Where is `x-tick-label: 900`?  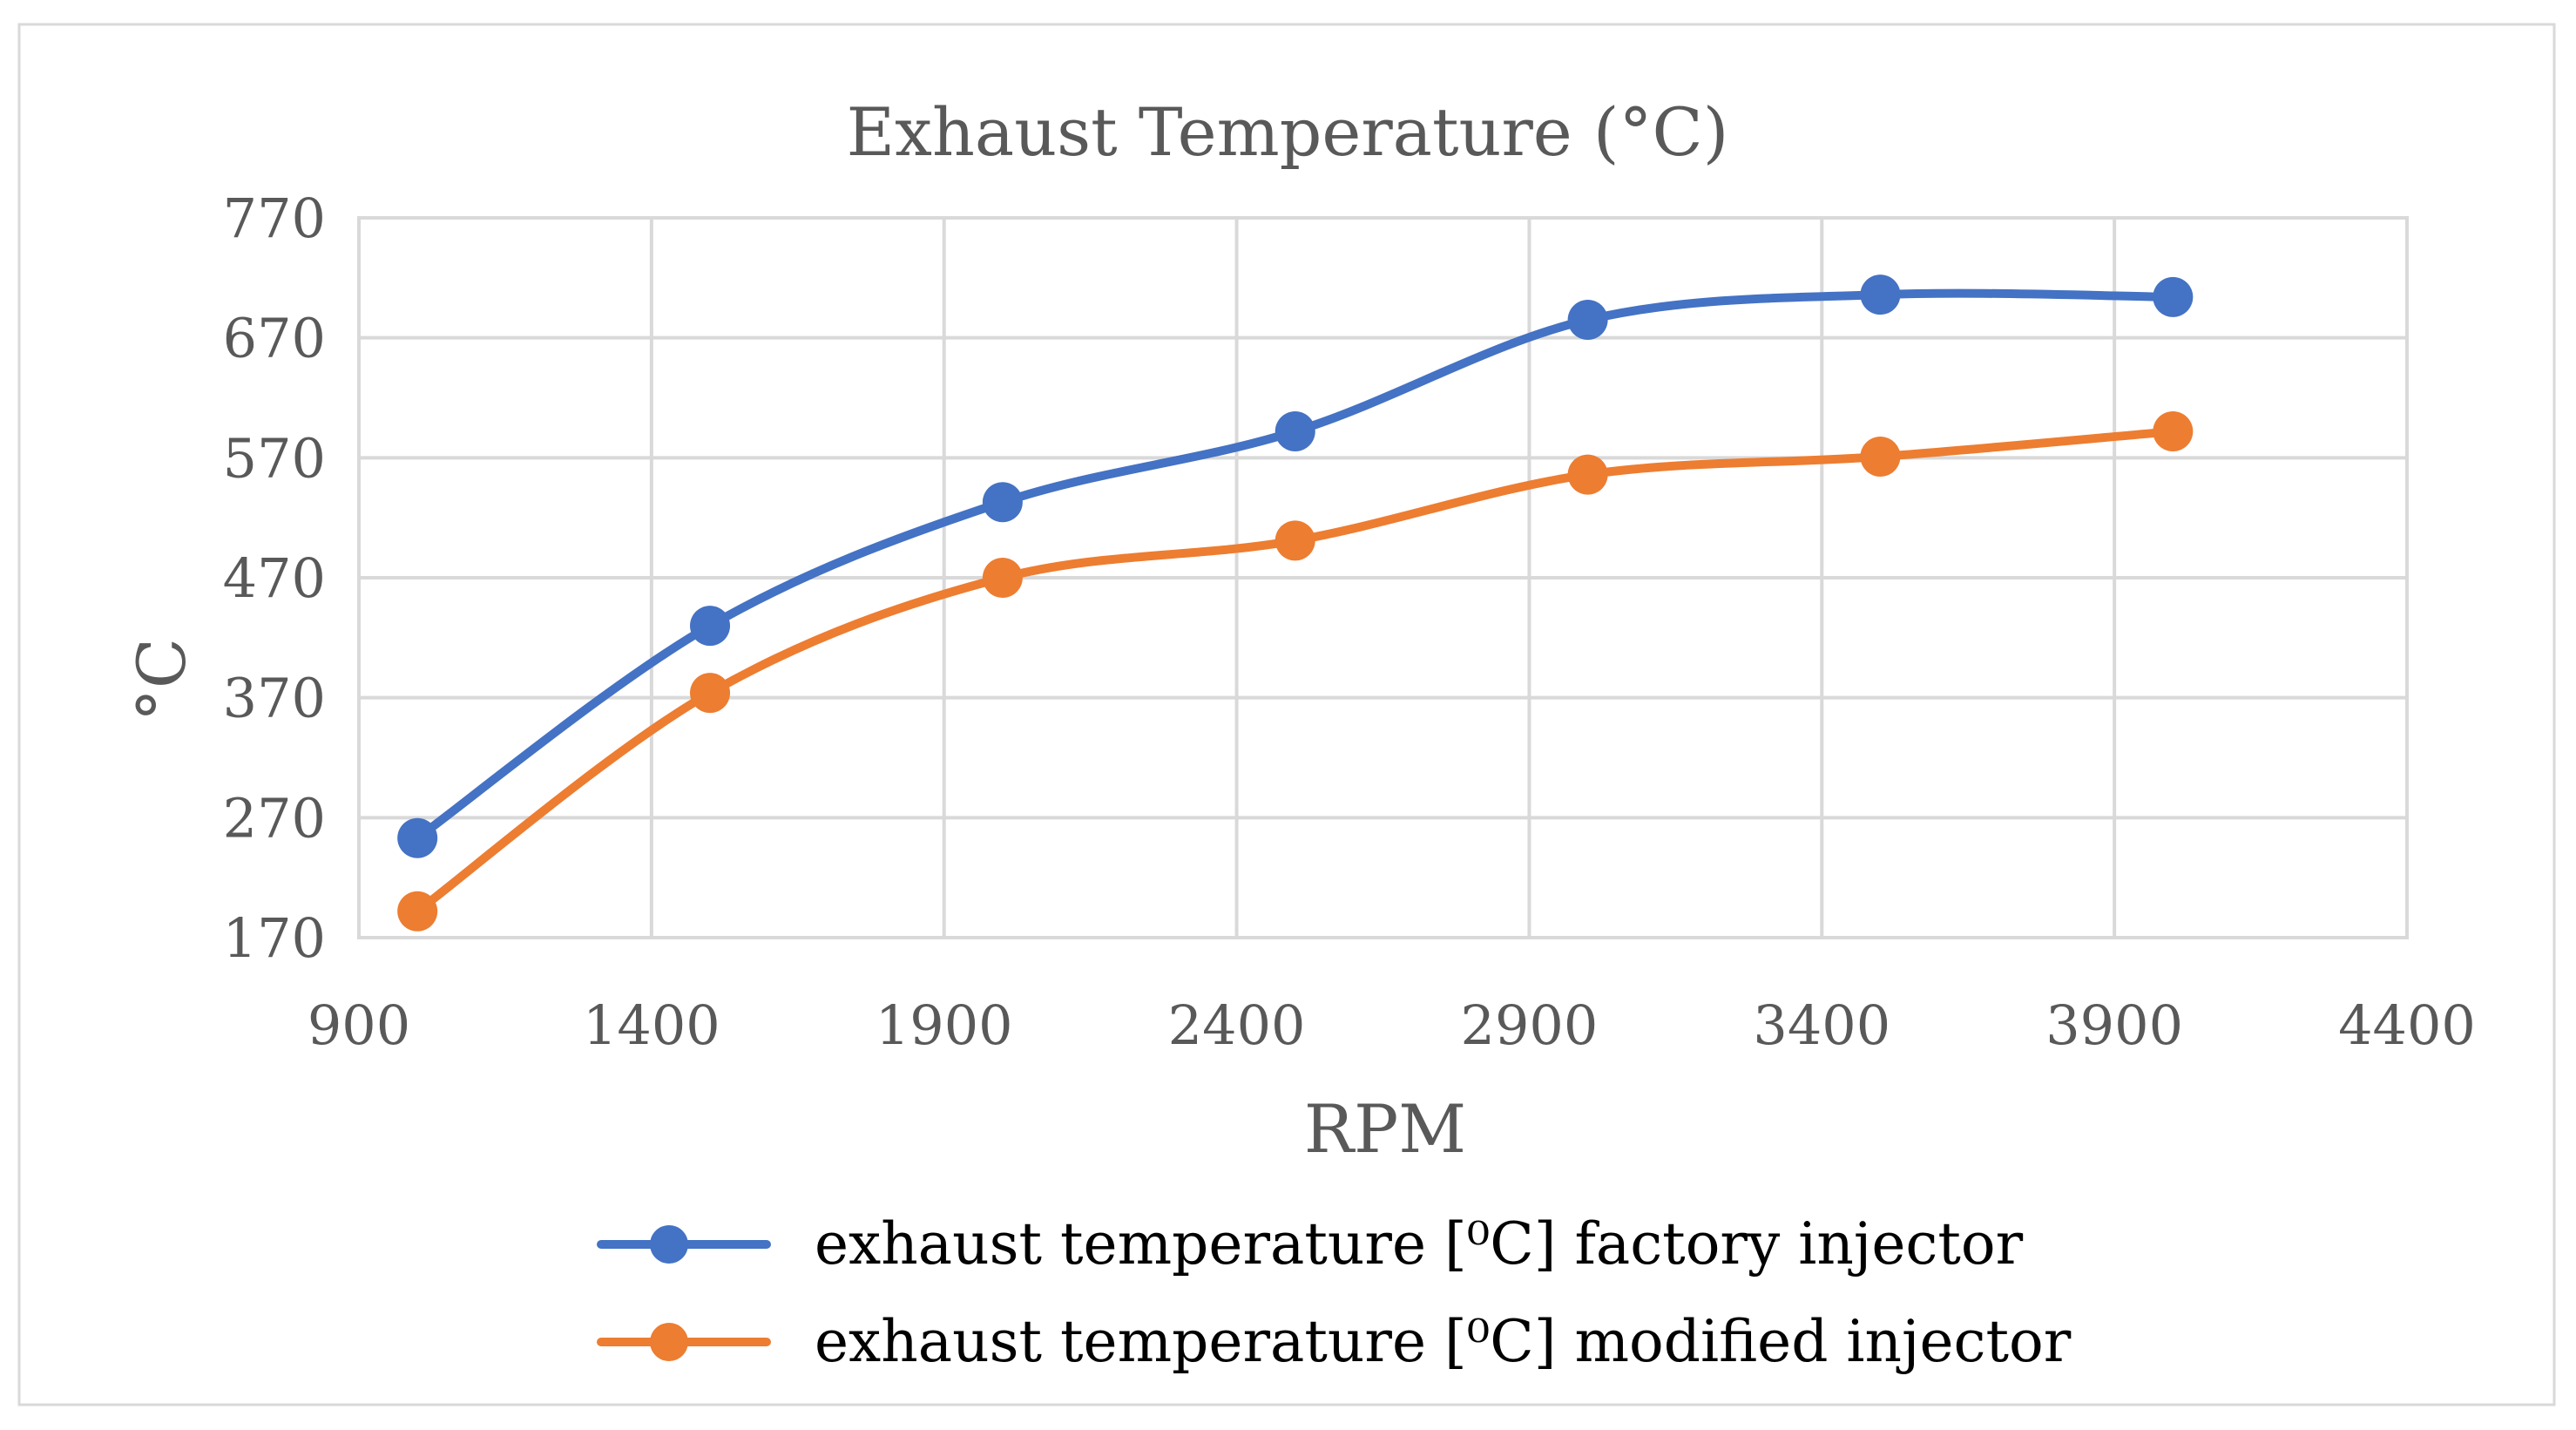
x-tick-label: 900 is located at coordinates (359, 1025).